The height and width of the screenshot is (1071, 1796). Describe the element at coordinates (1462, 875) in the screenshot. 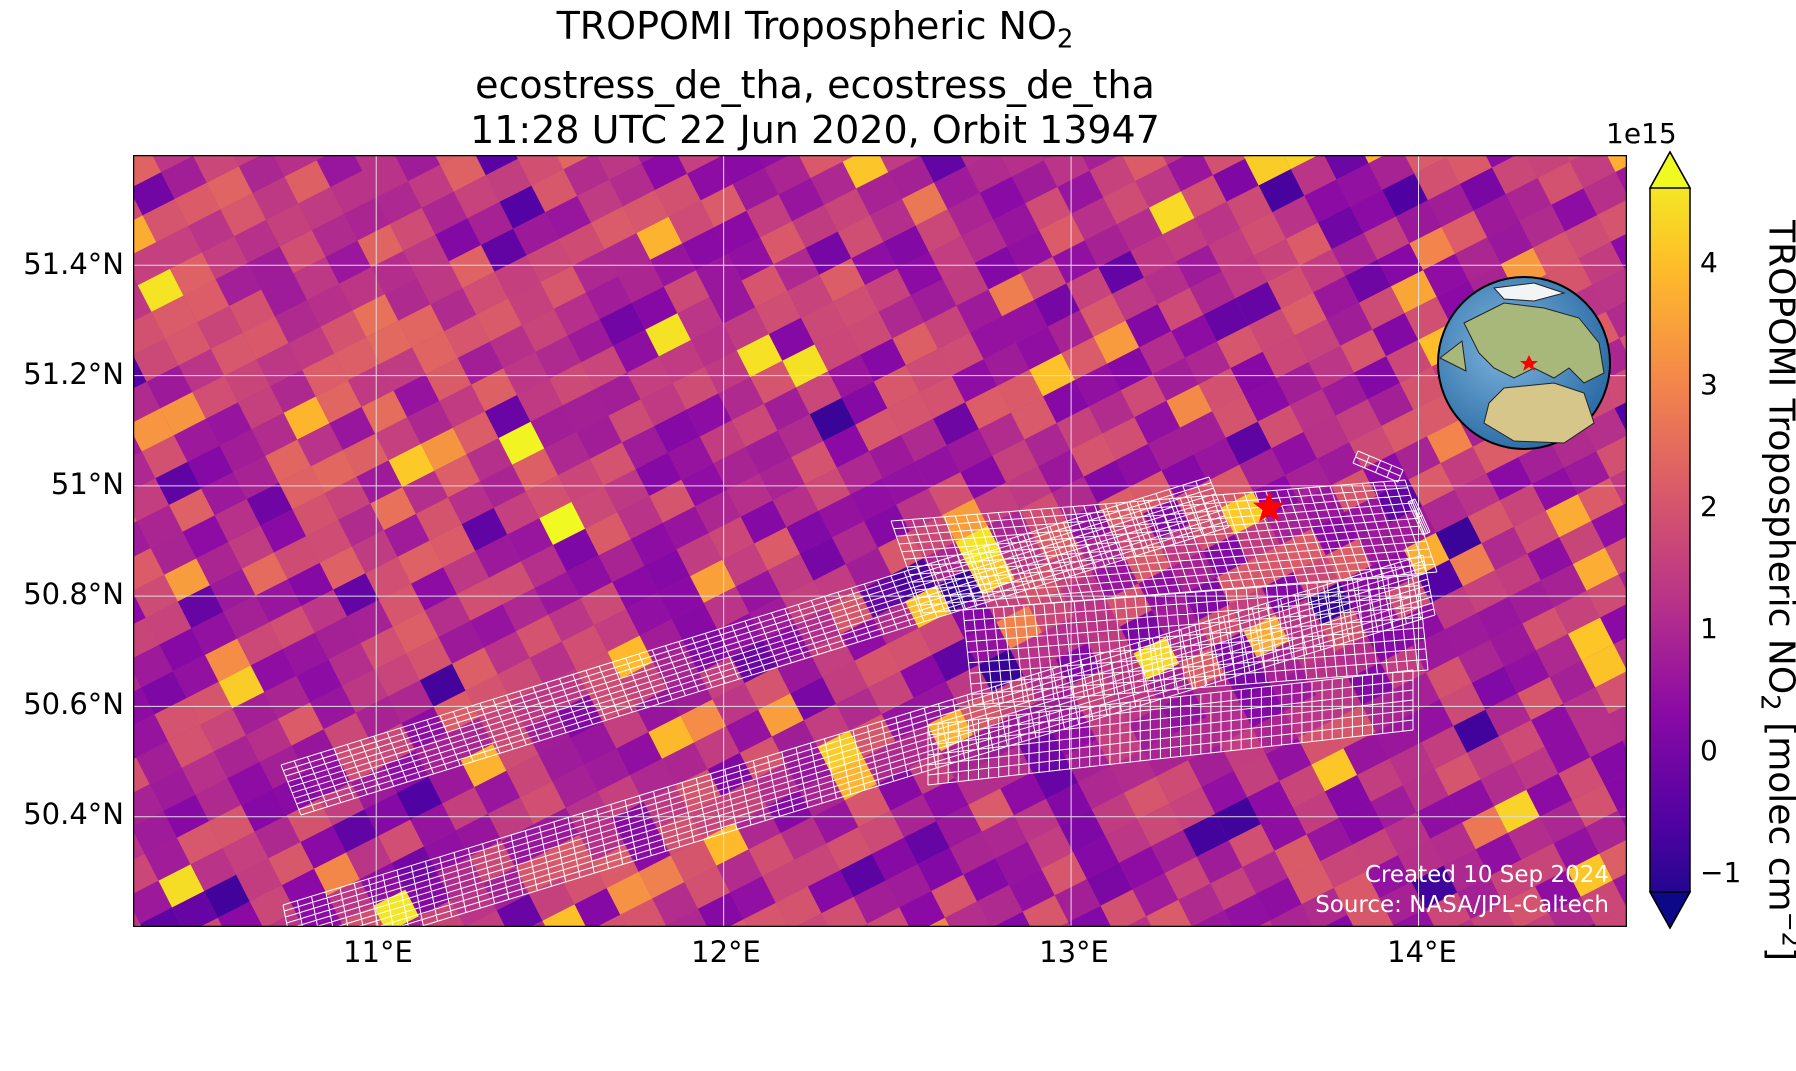

I see `created-date: Created 10 Sep 2024` at that location.